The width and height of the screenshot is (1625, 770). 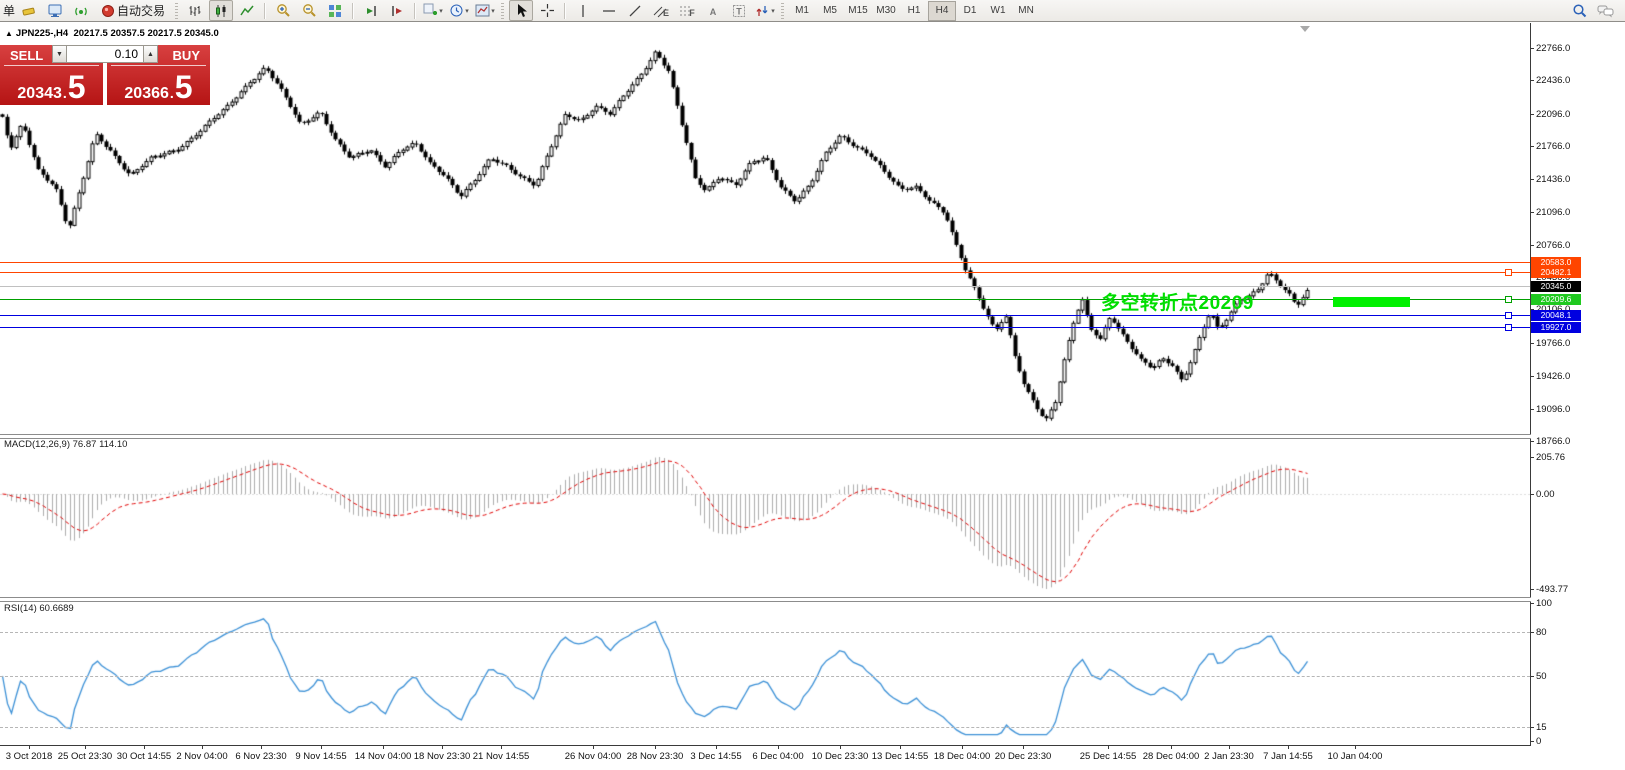 I want to click on templates-button: ▾, so click(x=485, y=10).